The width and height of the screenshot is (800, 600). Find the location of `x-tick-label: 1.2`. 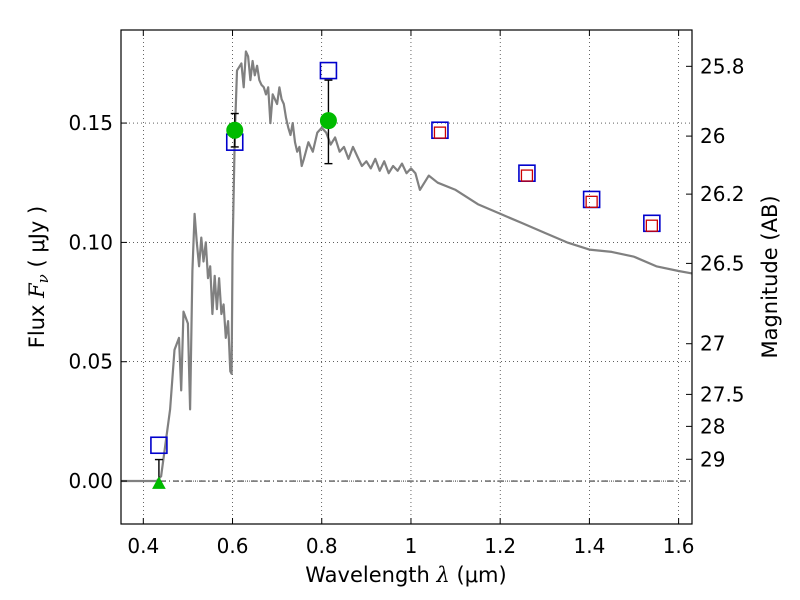

x-tick-label: 1.2 is located at coordinates (500, 546).